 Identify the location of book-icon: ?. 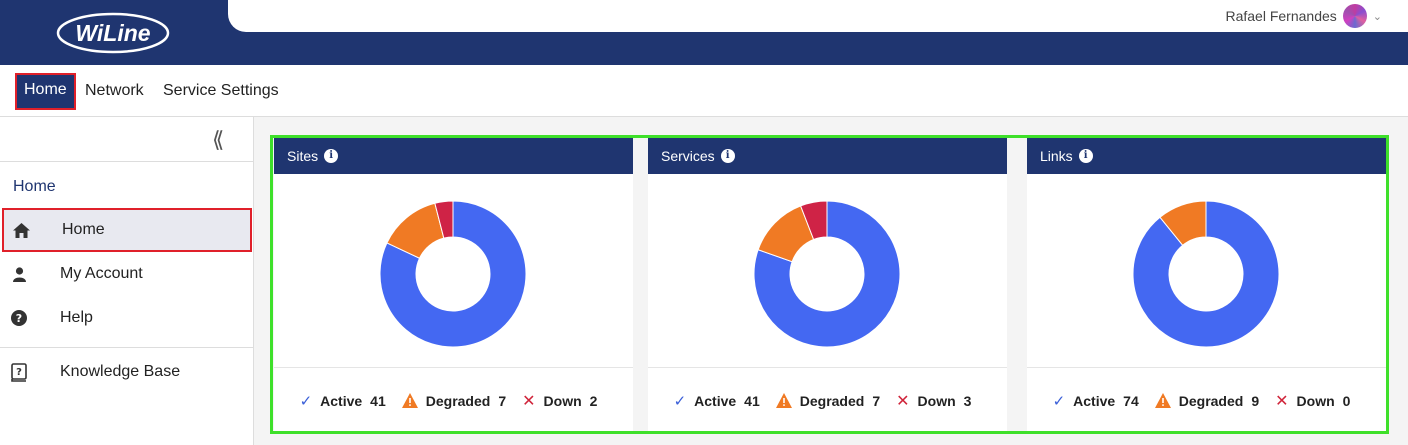
(31, 372).